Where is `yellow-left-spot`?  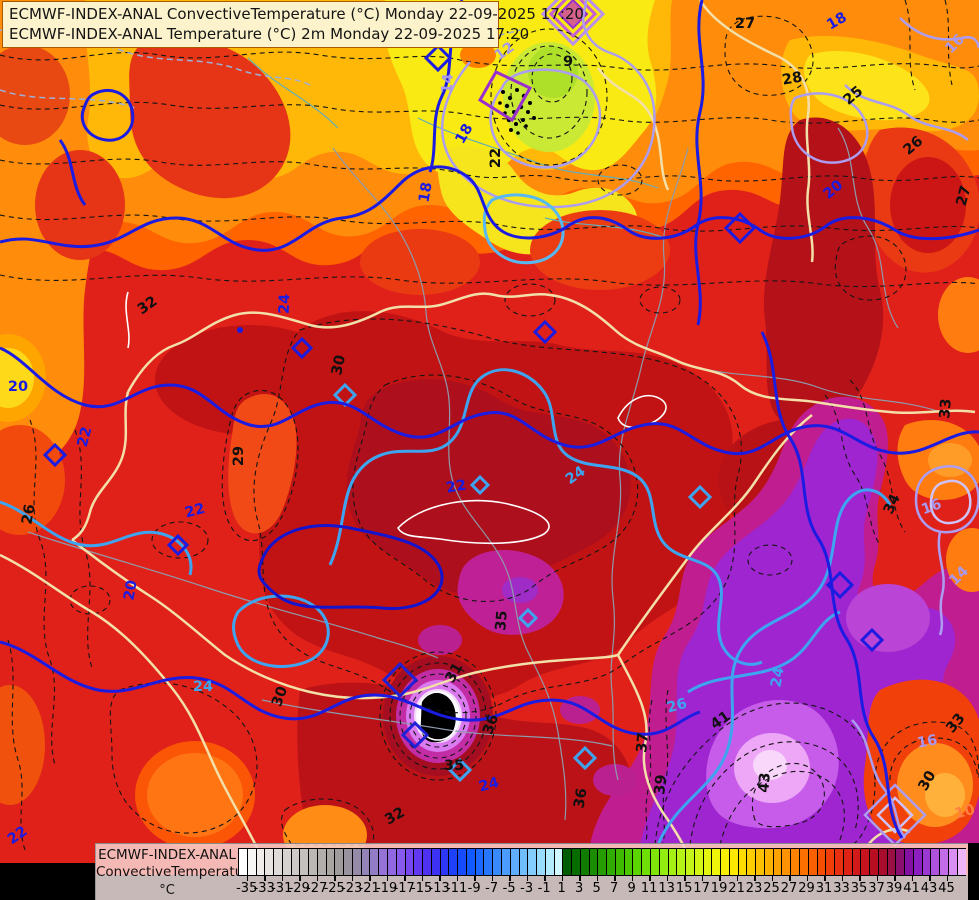
yellow-left-spot is located at coordinates (17, 378).